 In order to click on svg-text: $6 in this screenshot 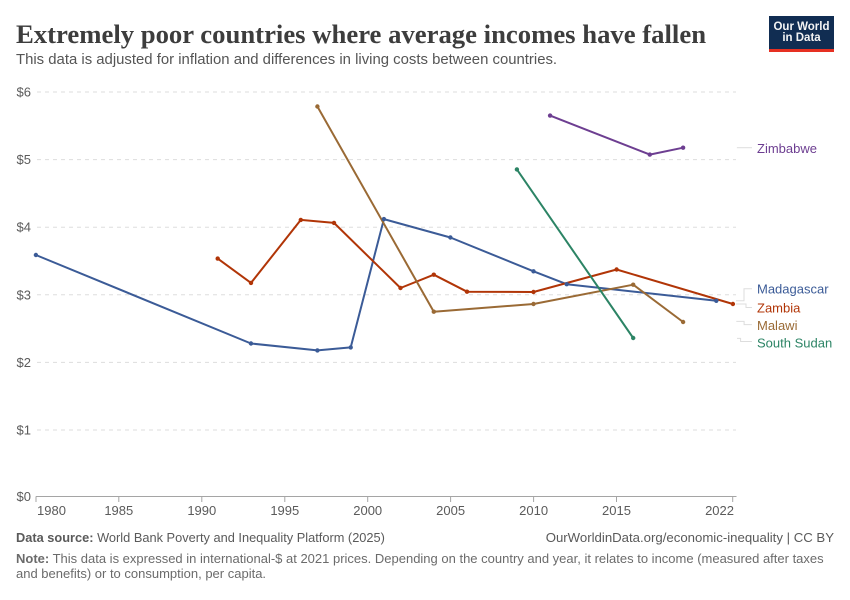, I will do `click(24, 92)`.